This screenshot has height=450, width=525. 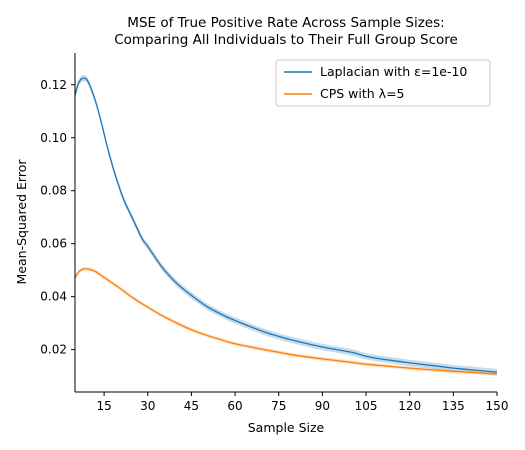 What do you see at coordinates (453, 406) in the screenshot?
I see `x-tick-label: 135` at bounding box center [453, 406].